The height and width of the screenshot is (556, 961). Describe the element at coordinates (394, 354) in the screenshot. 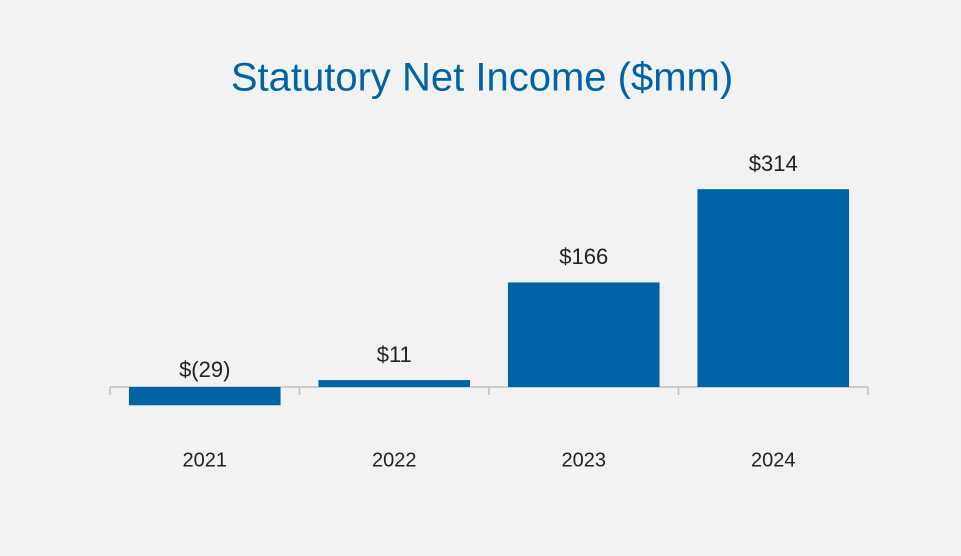

I see `value-label: $11` at that location.